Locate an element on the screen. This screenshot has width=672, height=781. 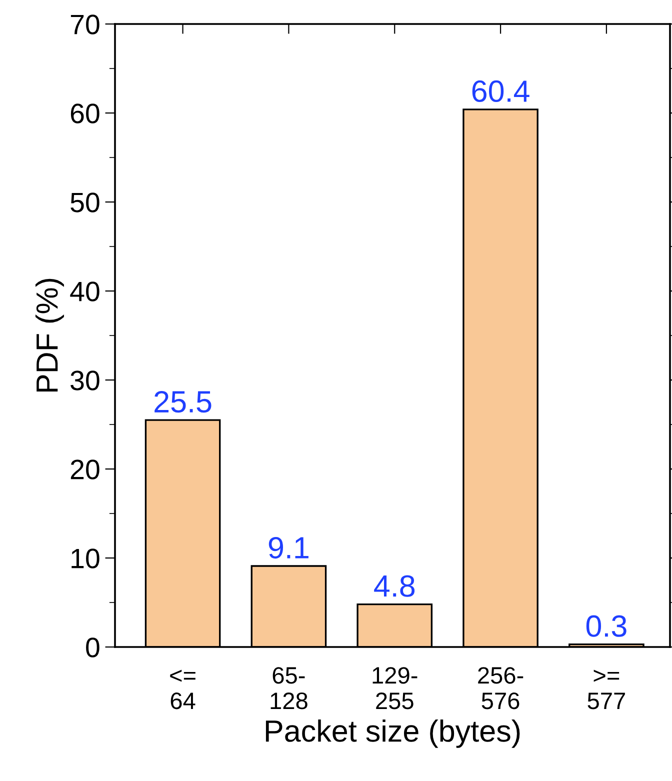
y-tick-label: 70 is located at coordinates (85, 24).